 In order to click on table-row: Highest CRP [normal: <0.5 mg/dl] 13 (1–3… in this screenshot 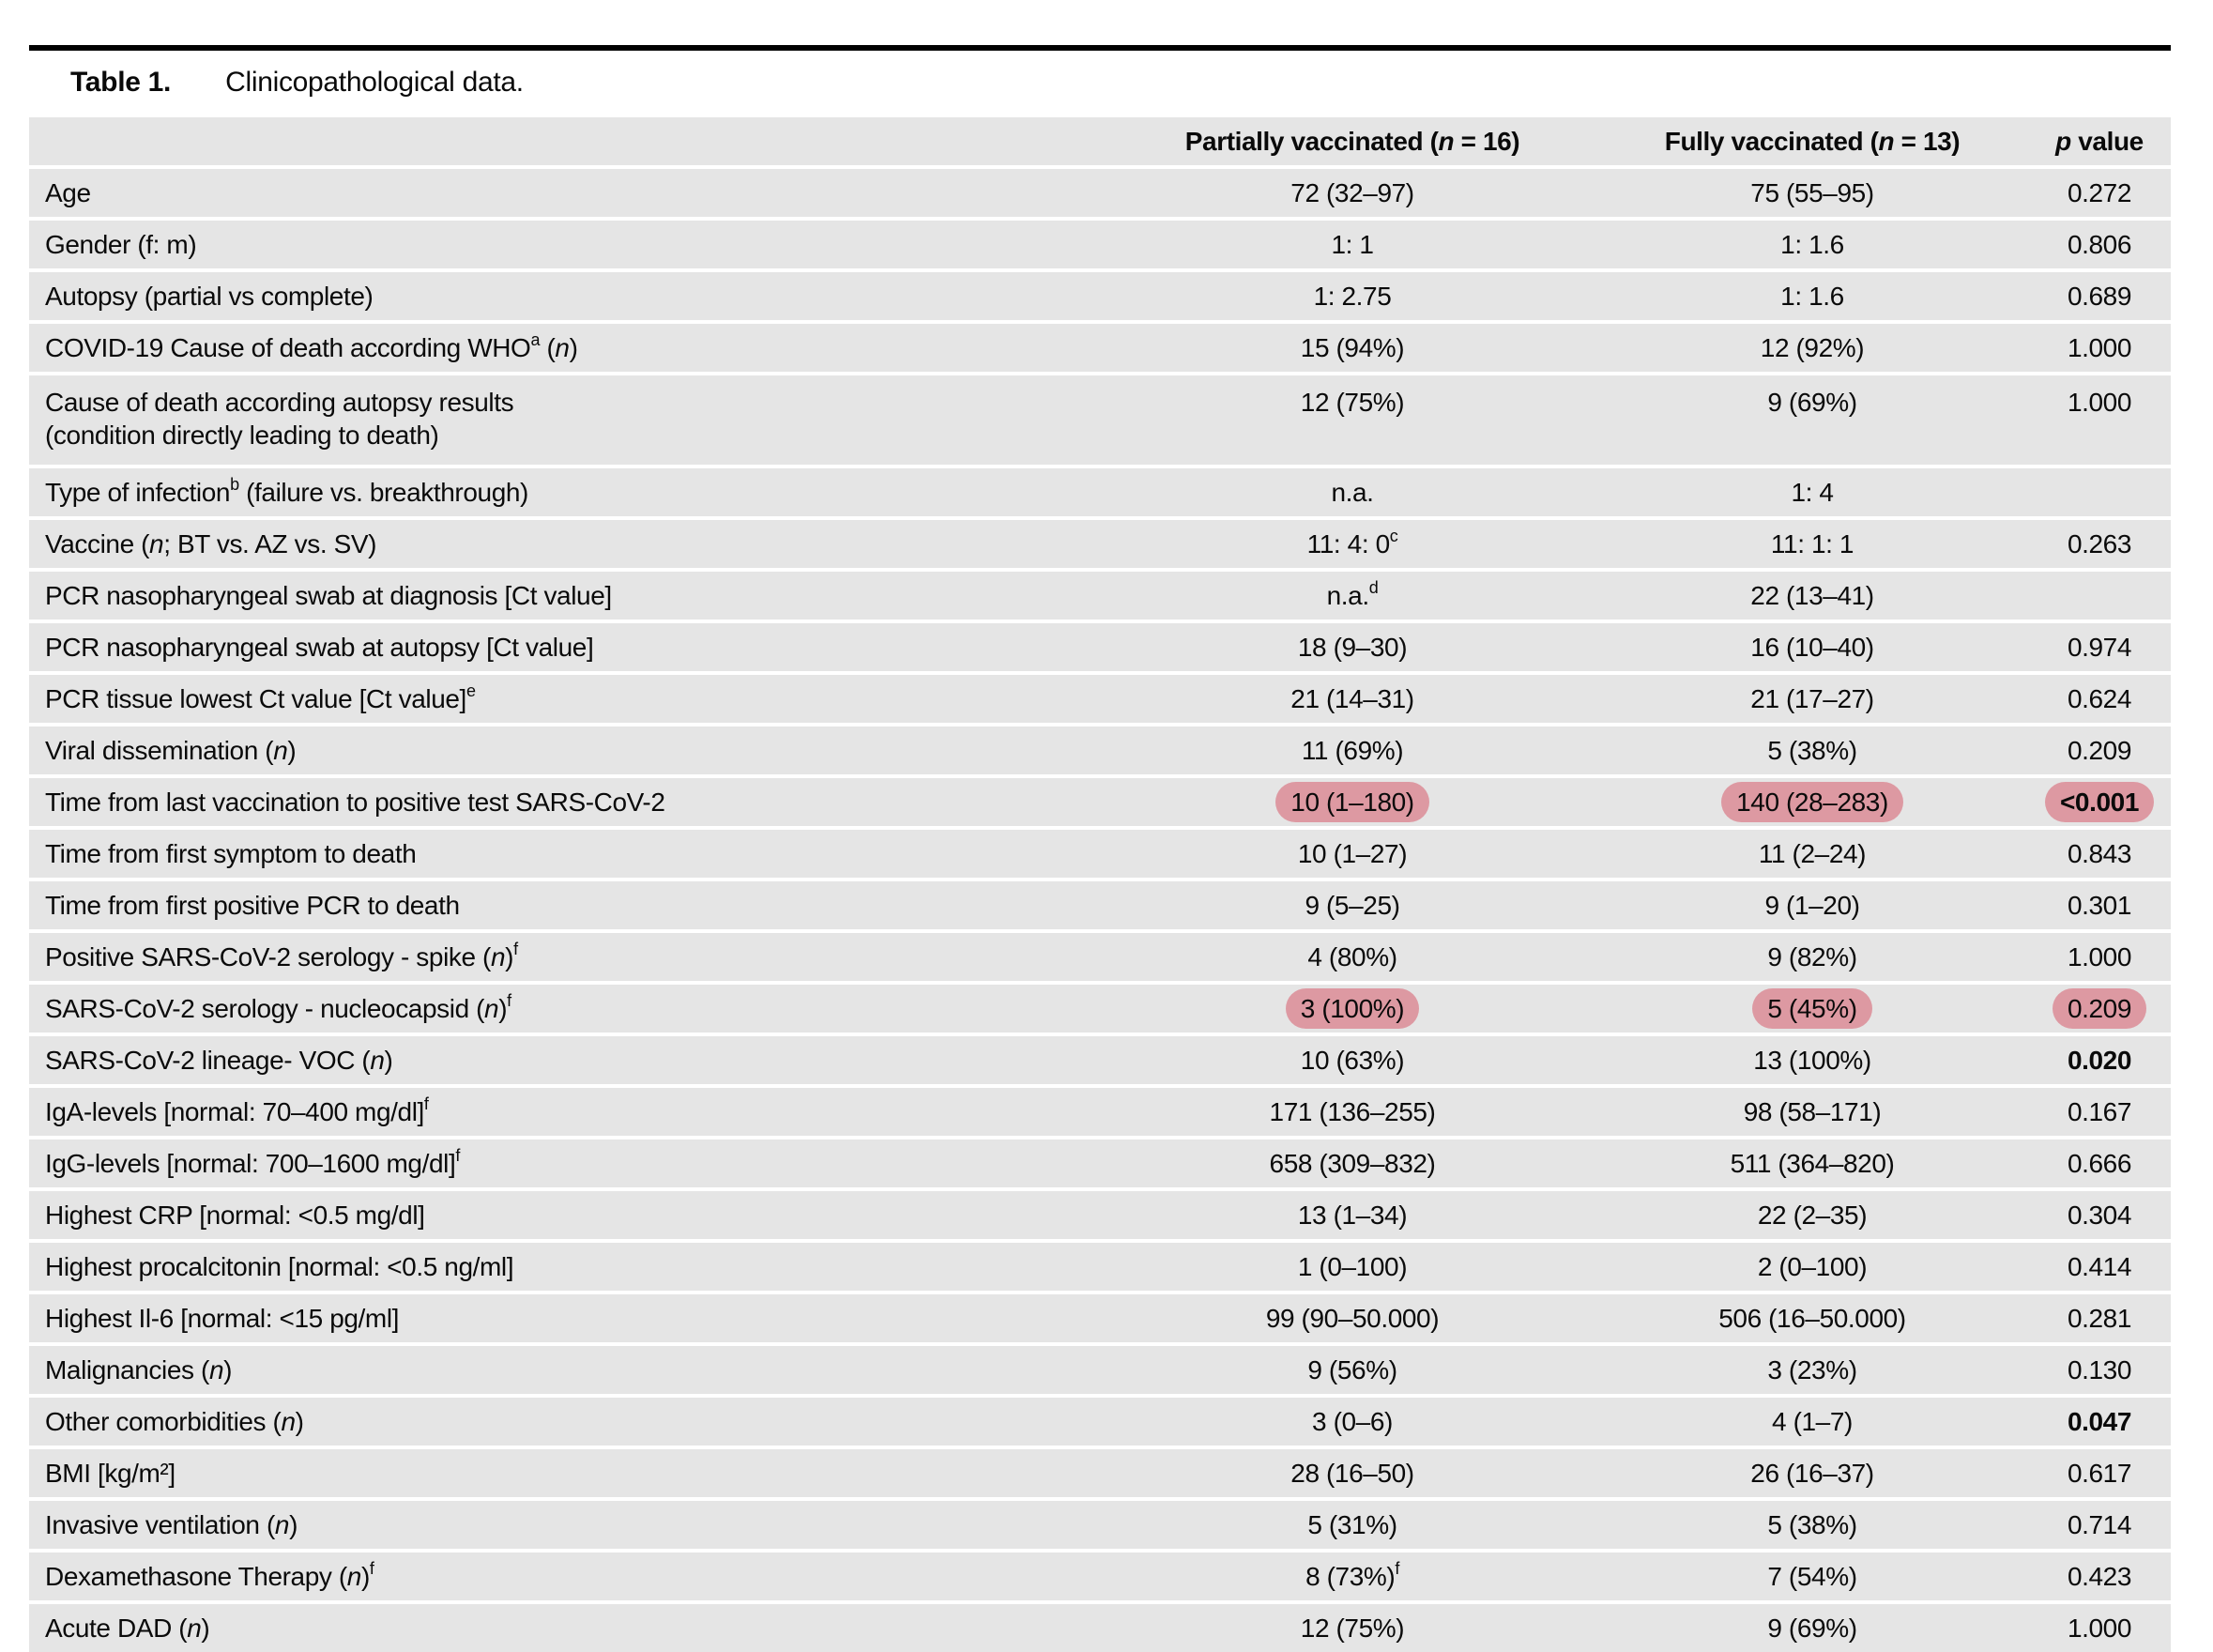, I will do `click(1100, 1215)`.